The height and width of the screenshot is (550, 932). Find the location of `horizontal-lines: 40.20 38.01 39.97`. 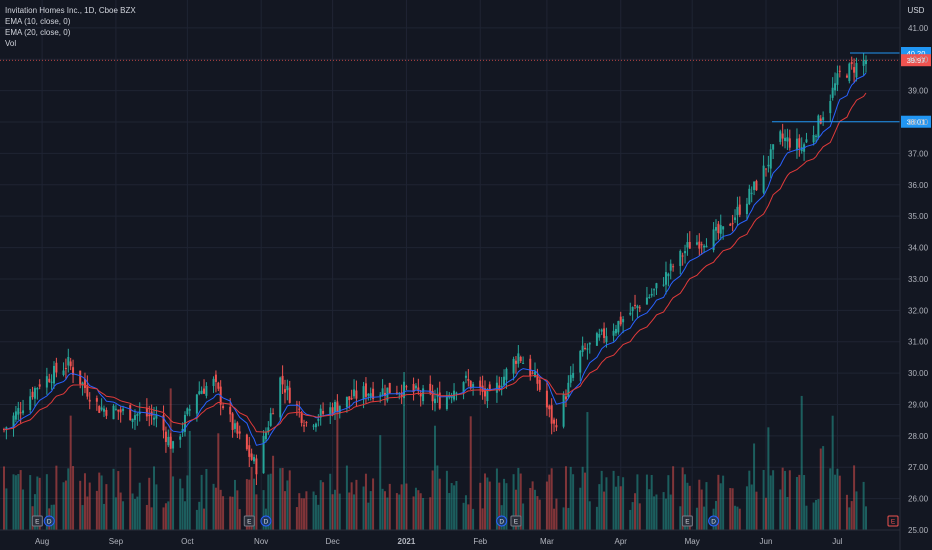

horizontal-lines: 40.20 38.01 39.97 is located at coordinates (465, 87).